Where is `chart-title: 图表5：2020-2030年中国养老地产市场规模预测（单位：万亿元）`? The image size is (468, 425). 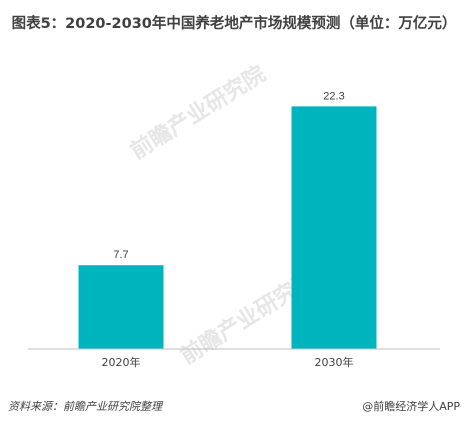
chart-title: 图表5：2020-2030年中国养老地产市场规模预测（单位：万亿元） is located at coordinates (234, 24).